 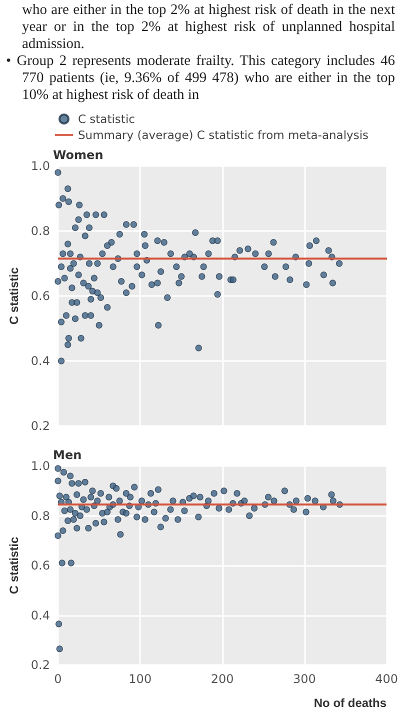 I want to click on legend-label: C statistic, so click(x=106, y=119).